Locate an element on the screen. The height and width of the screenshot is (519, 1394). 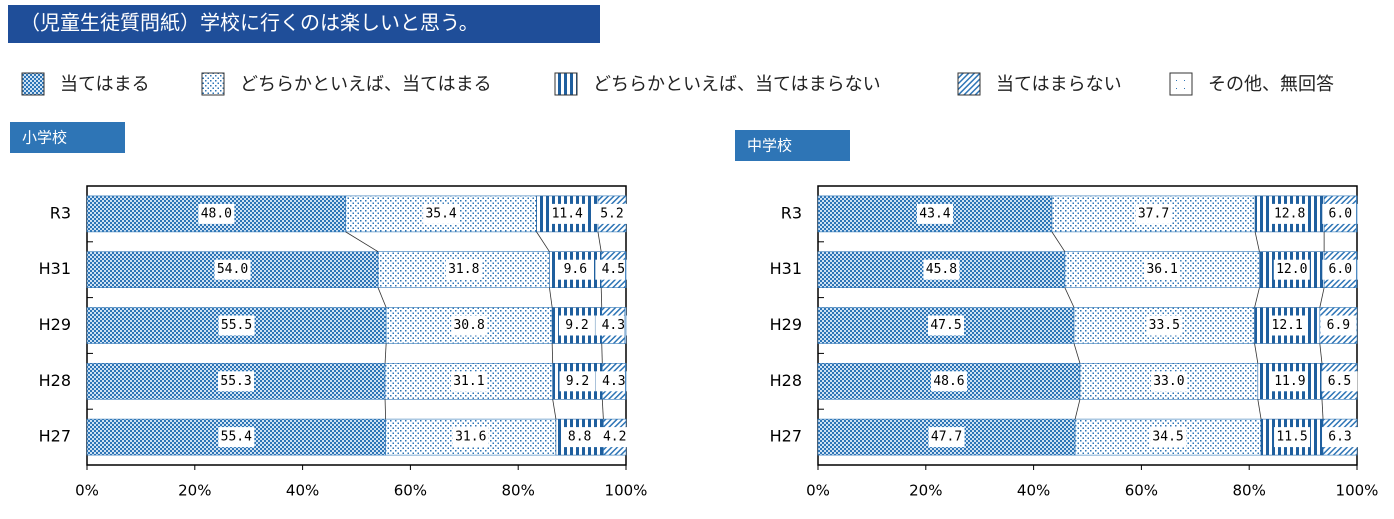
title: （児童生徒質問紙）学校に行くのは楽しいと思う。 is located at coordinates (249, 23).